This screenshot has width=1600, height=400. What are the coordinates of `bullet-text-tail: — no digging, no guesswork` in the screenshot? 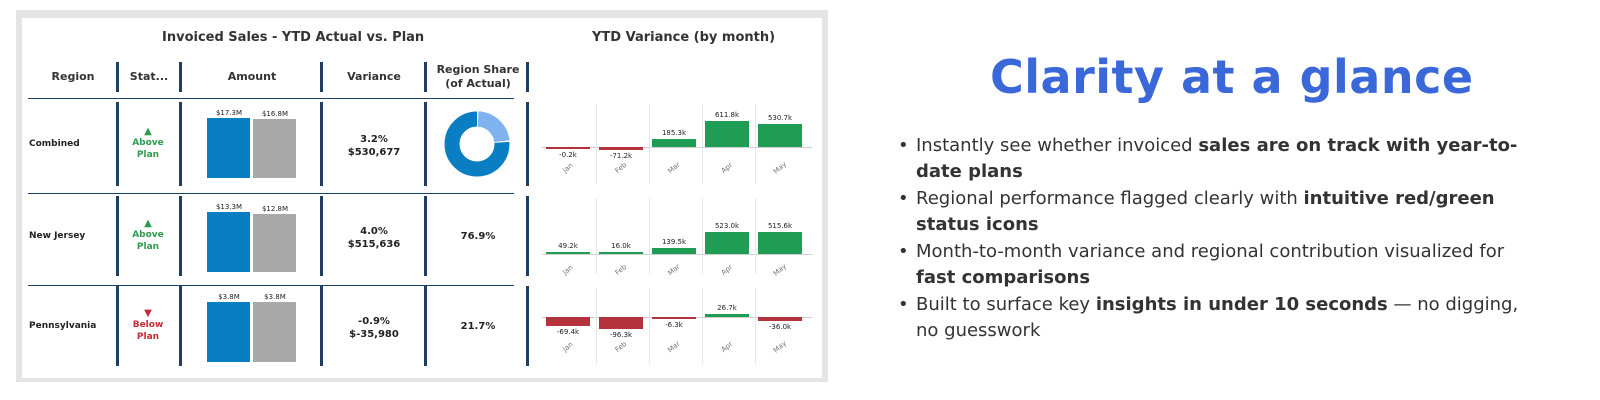 It's located at (1217, 317).